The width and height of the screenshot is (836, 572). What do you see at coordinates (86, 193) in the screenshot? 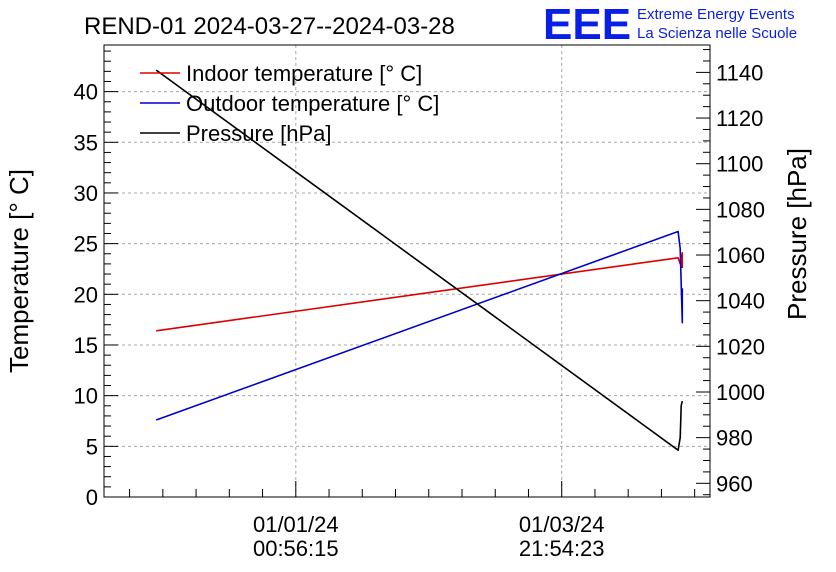
I see `y-tick-label: 30` at bounding box center [86, 193].